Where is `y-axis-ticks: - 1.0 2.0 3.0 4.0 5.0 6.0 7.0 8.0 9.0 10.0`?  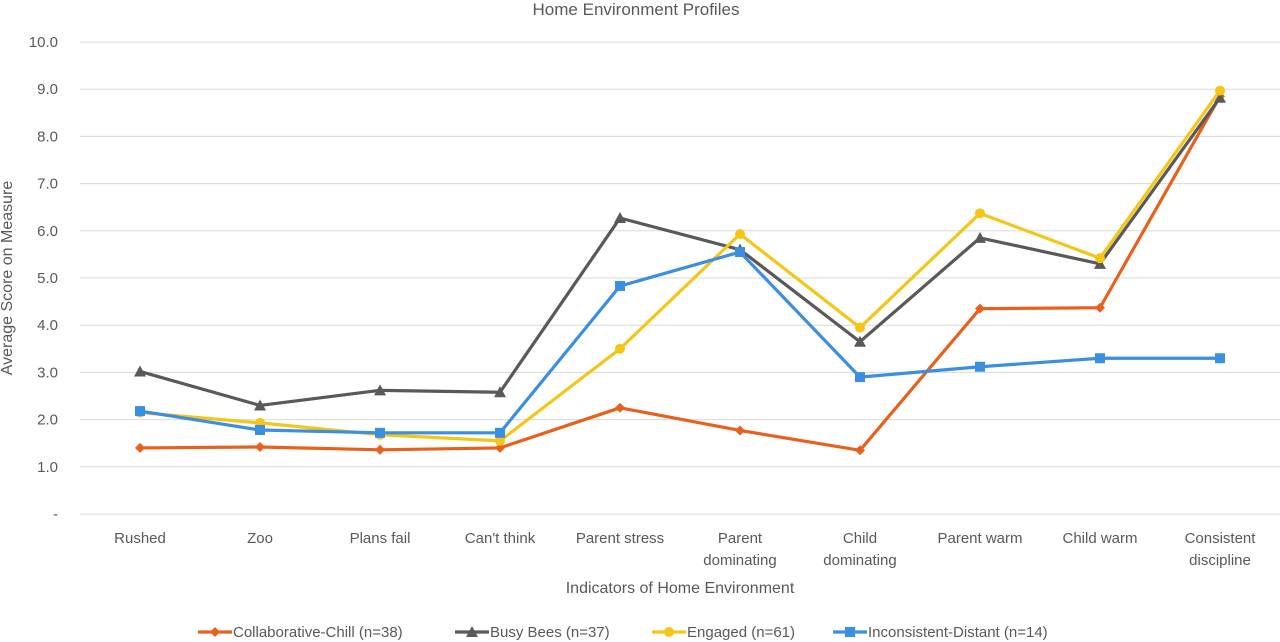
y-axis-ticks: - 1.0 2.0 3.0 4.0 5.0 6.0 7.0 8.0 9.0 10.0 is located at coordinates (43, 278).